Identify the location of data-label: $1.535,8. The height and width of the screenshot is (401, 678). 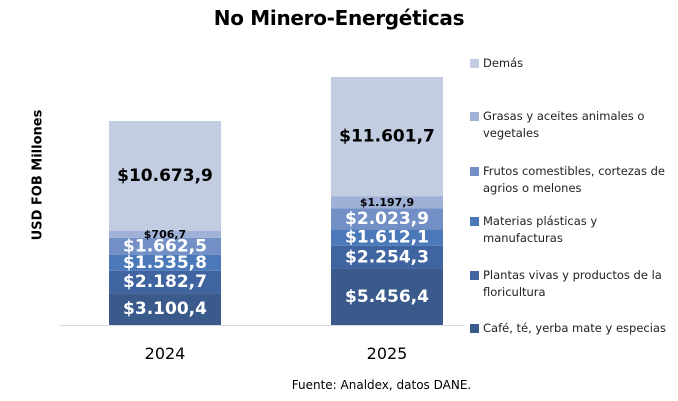
(165, 263).